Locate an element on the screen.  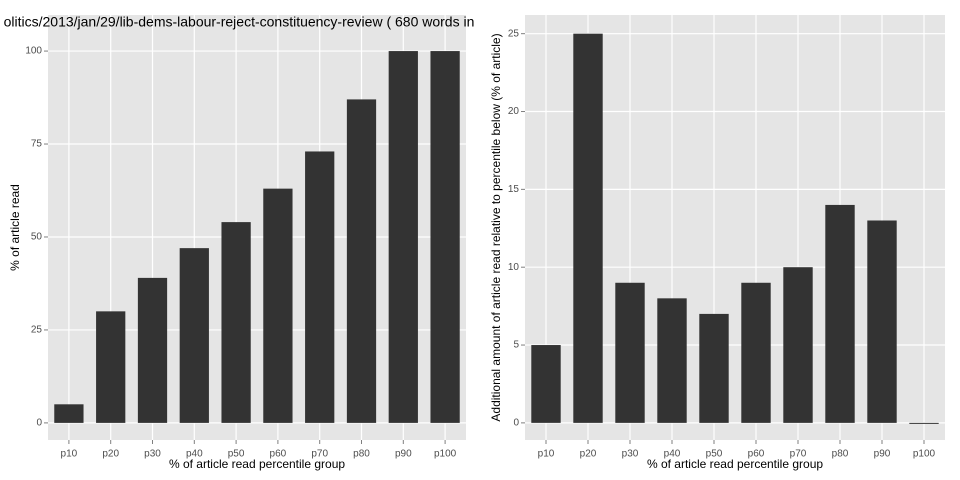
y-tick-label: 100 is located at coordinates (33, 51).